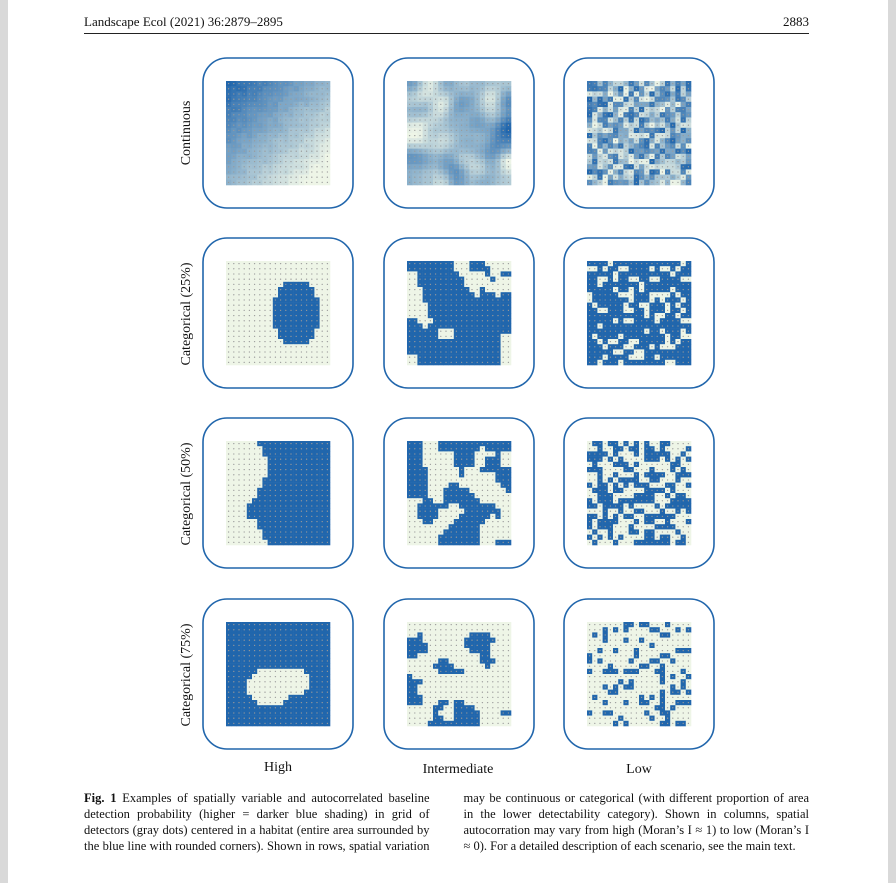 Image resolution: width=896 pixels, height=883 pixels. I want to click on viewer-margin-right, so click(892, 441).